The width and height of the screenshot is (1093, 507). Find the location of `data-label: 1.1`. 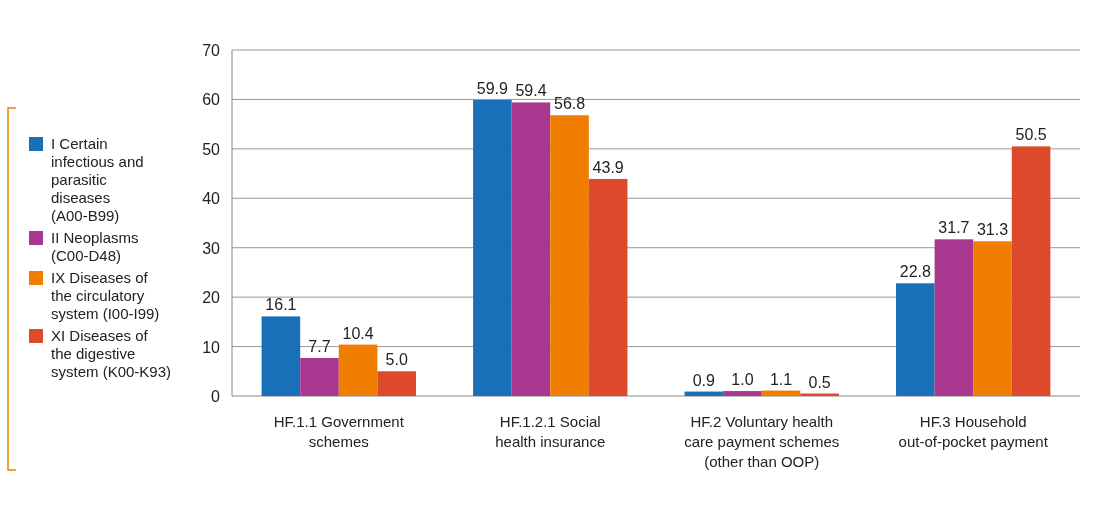

data-label: 1.1 is located at coordinates (781, 379).